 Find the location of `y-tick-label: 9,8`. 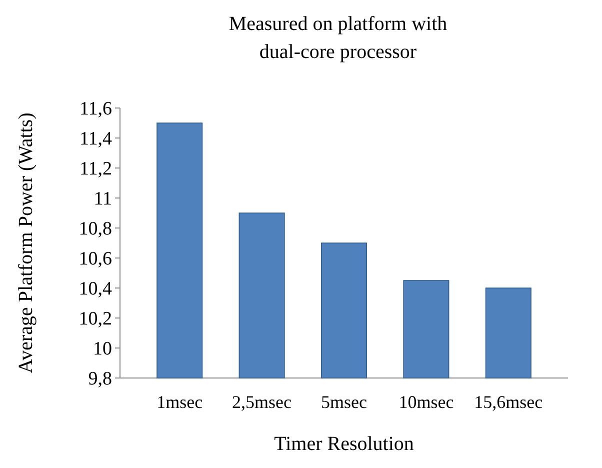

y-tick-label: 9,8 is located at coordinates (100, 379).